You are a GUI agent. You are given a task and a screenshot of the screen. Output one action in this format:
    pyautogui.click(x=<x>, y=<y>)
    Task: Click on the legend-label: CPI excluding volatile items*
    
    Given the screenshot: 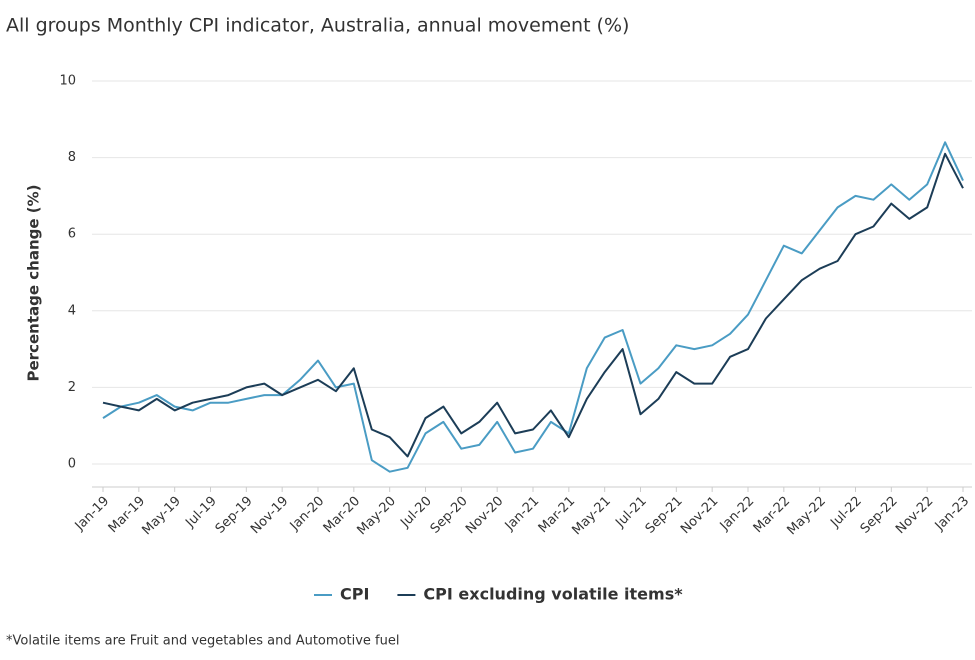 What is the action you would take?
    pyautogui.click(x=553, y=594)
    